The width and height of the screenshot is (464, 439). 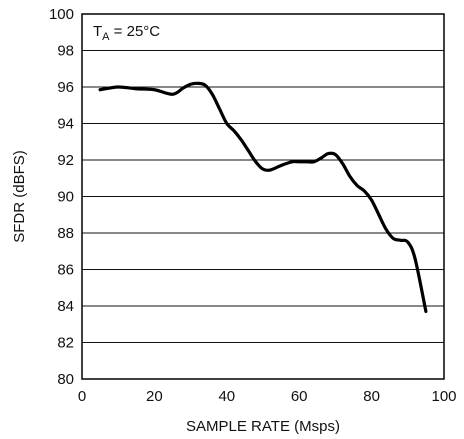 What do you see at coordinates (97, 31) in the screenshot?
I see `annotation-main: T` at bounding box center [97, 31].